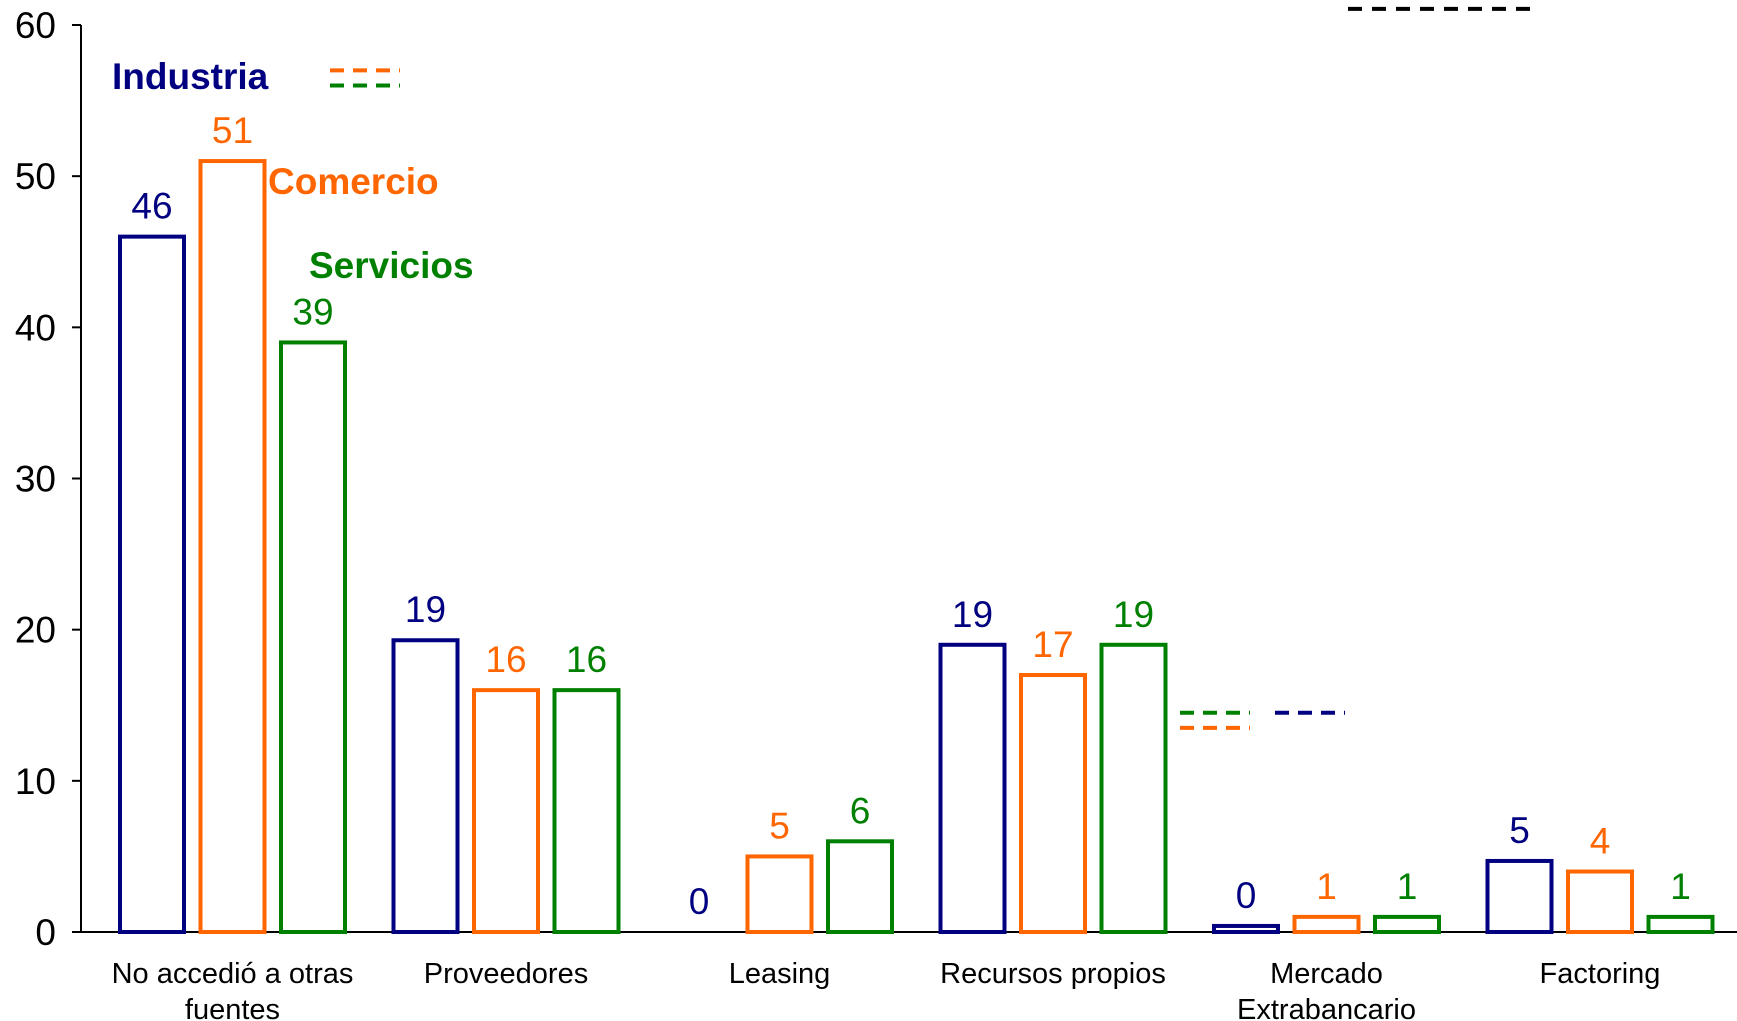 This screenshot has width=1737, height=1021. I want to click on data-label-leasing-servicios: 6, so click(860, 810).